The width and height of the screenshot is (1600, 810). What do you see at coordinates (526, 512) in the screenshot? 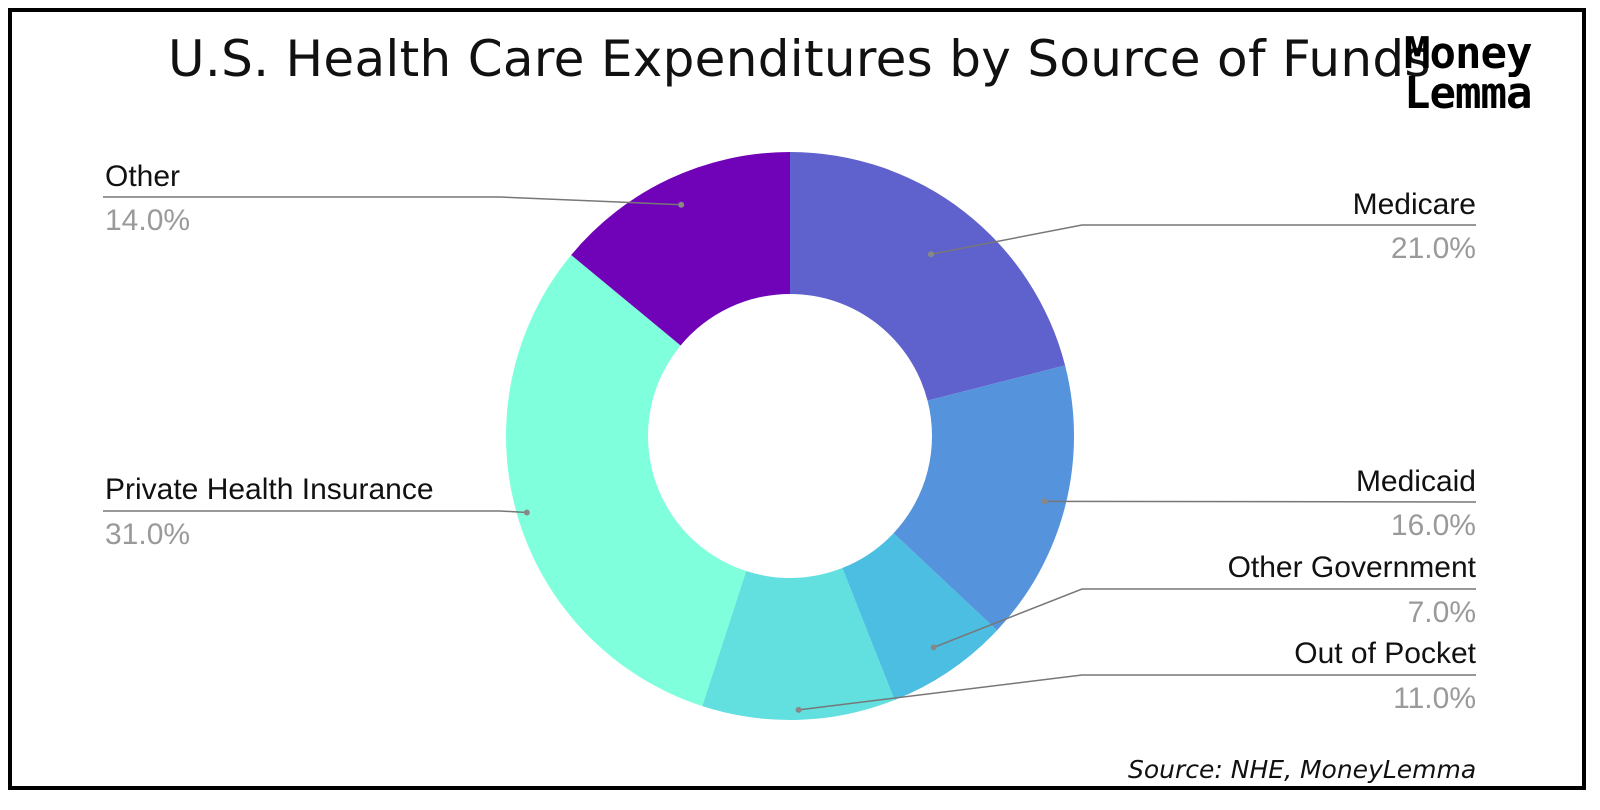
I see `leader-dot-private-health-insurance` at bounding box center [526, 512].